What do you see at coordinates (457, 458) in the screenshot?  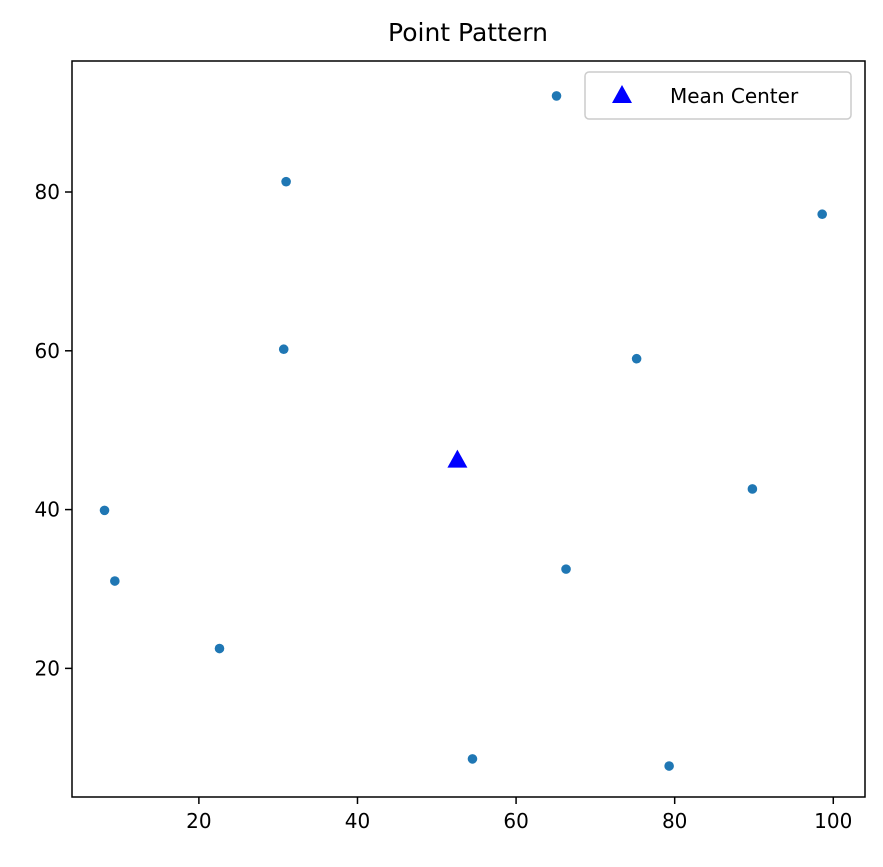 I see `mean-center-marker` at bounding box center [457, 458].